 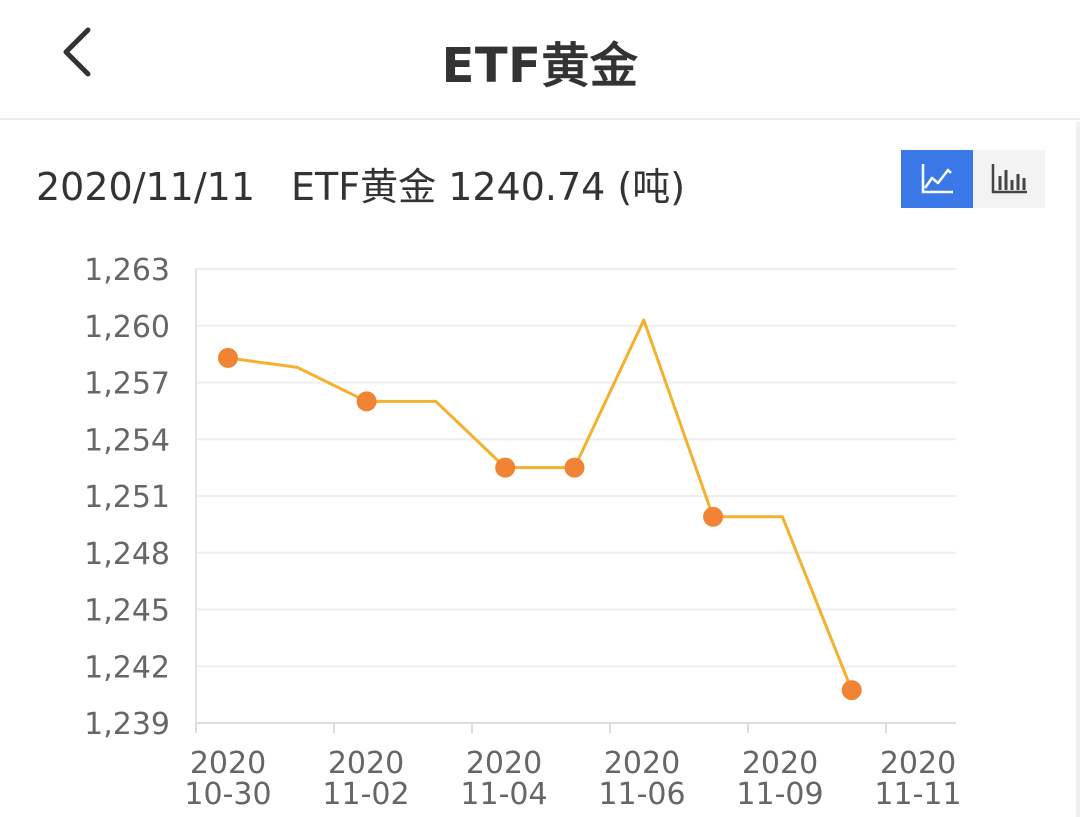 What do you see at coordinates (503, 794) in the screenshot?
I see `x-tick-label-date: 11-04` at bounding box center [503, 794].